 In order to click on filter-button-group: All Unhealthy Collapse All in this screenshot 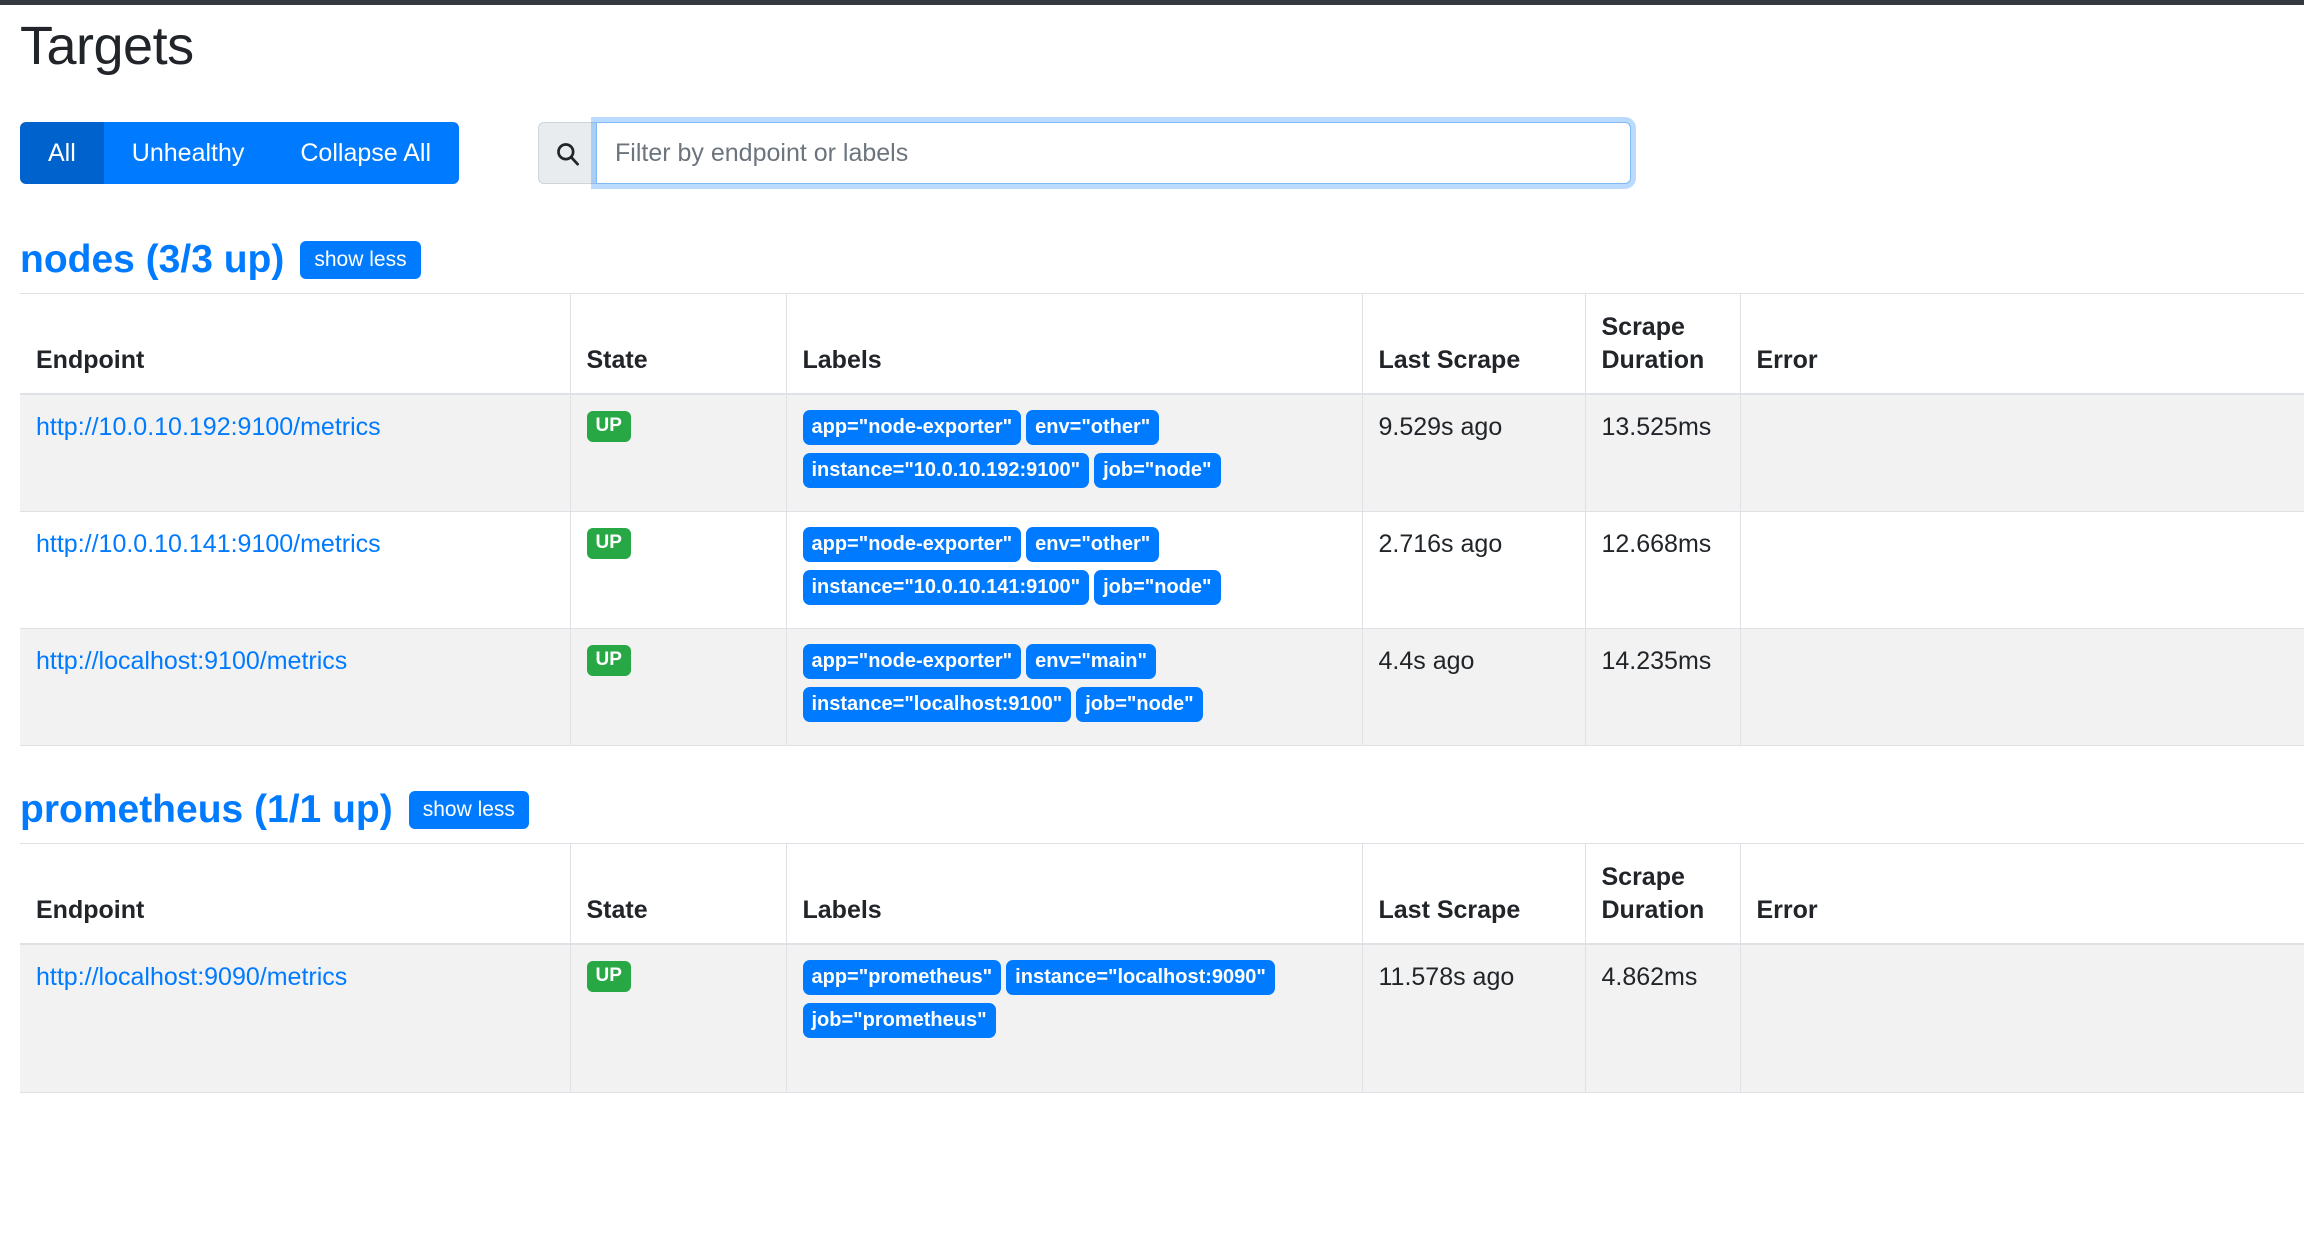, I will do `click(240, 153)`.